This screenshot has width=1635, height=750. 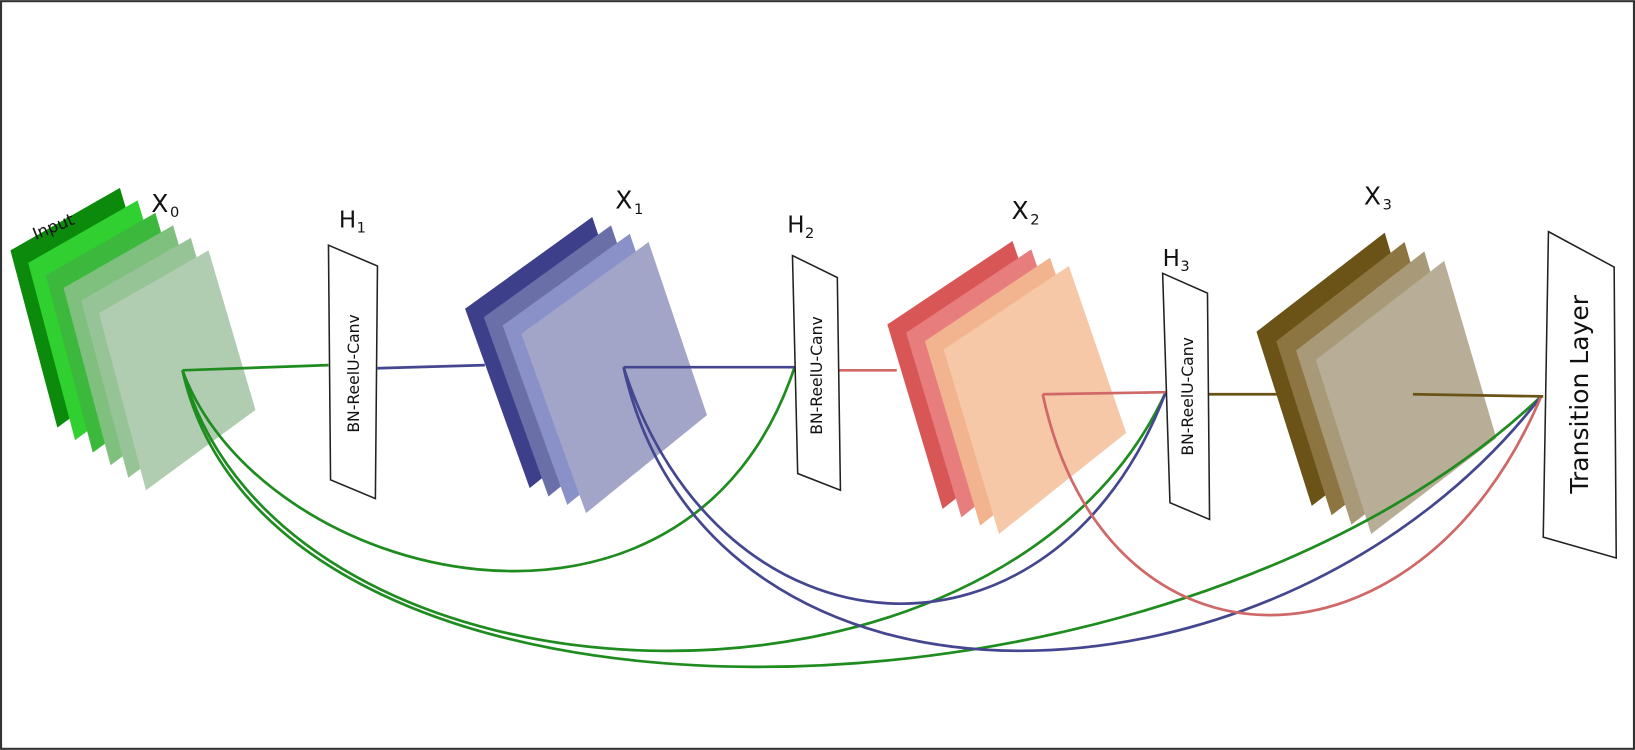 I want to click on x0-to-h2-link, so click(x=488, y=469).